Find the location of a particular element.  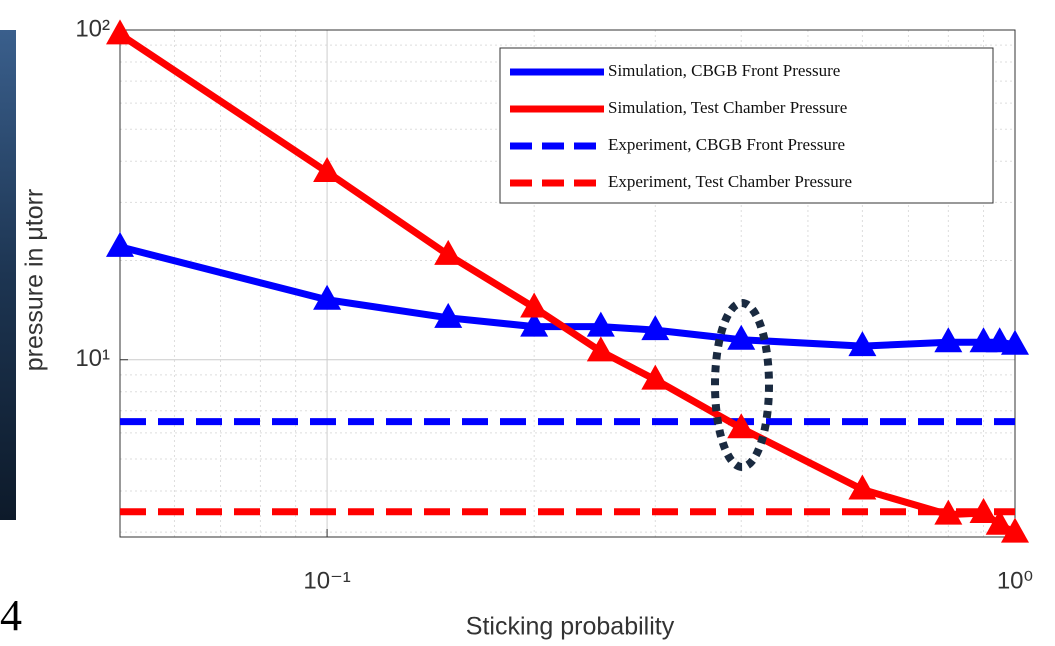

panel-label: 4 is located at coordinates (11, 615).